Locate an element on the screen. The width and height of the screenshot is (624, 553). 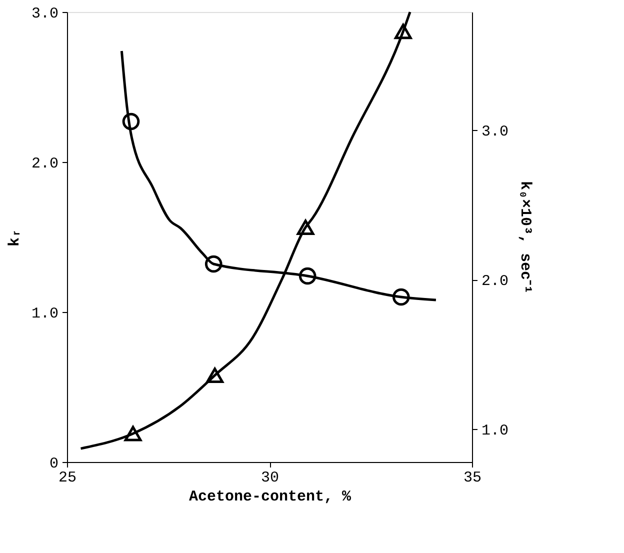
y-tick-label: 0 is located at coordinates (53, 464).